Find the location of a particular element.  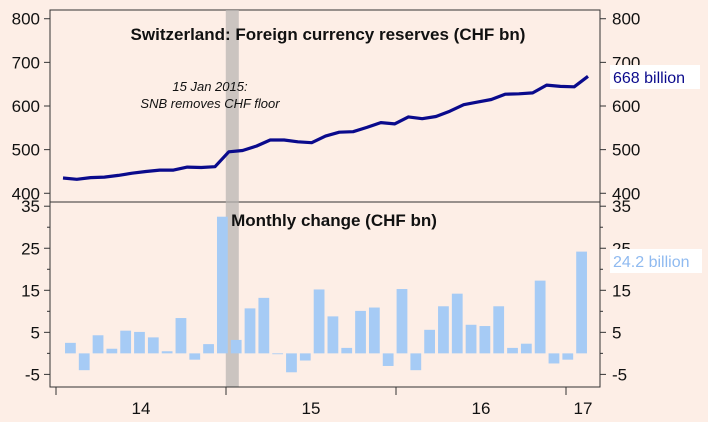

floor-removal-band is located at coordinates (232, 198).